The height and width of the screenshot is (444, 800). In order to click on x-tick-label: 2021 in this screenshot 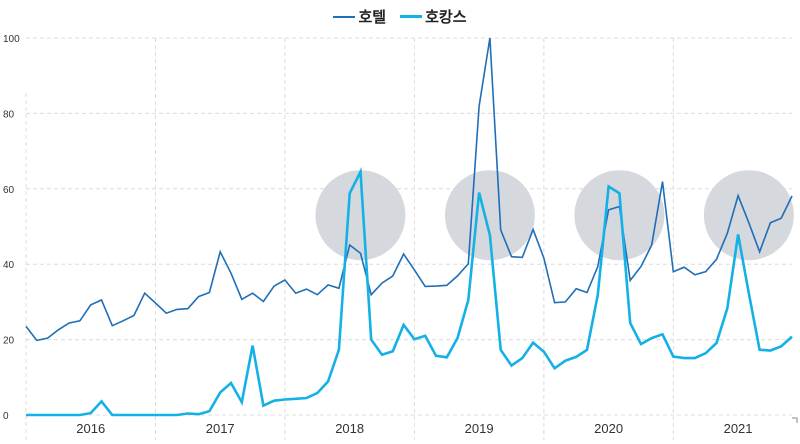, I will do `click(738, 428)`.